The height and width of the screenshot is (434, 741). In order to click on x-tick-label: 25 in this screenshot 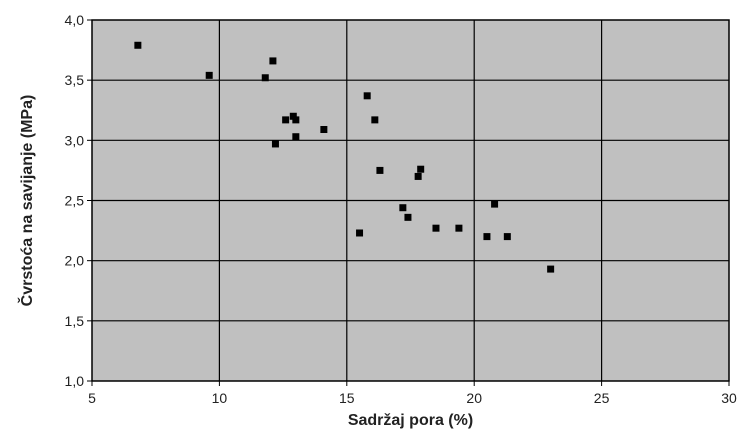, I will do `click(602, 398)`.